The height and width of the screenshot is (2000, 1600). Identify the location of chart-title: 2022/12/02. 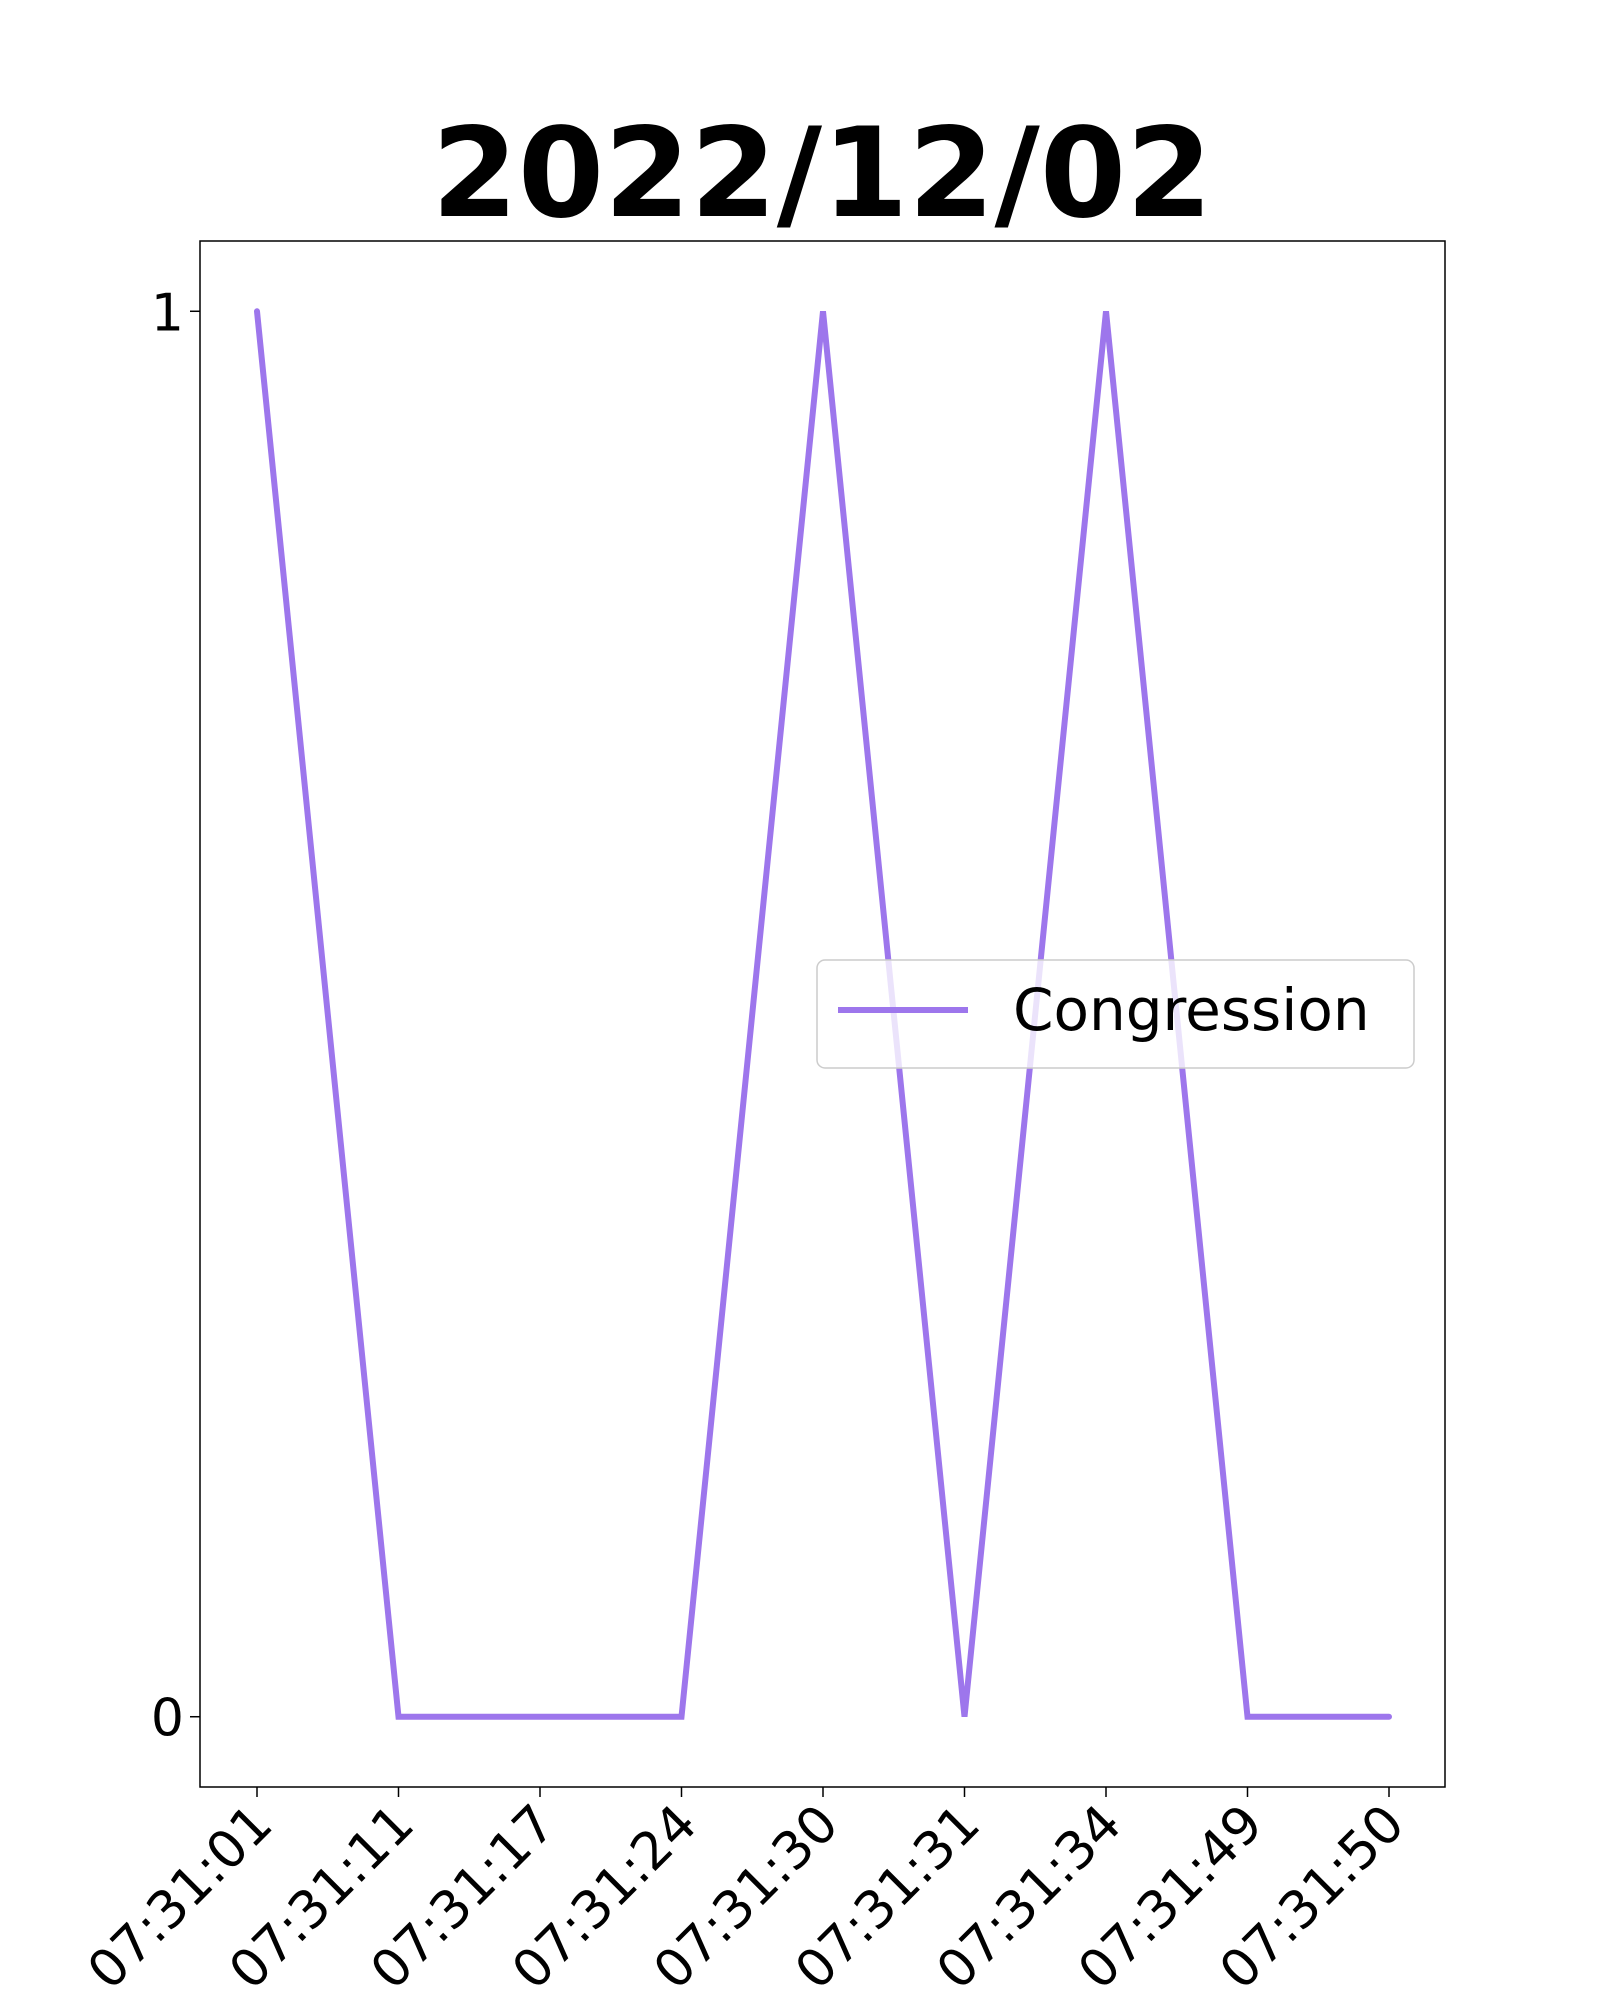
(822, 174).